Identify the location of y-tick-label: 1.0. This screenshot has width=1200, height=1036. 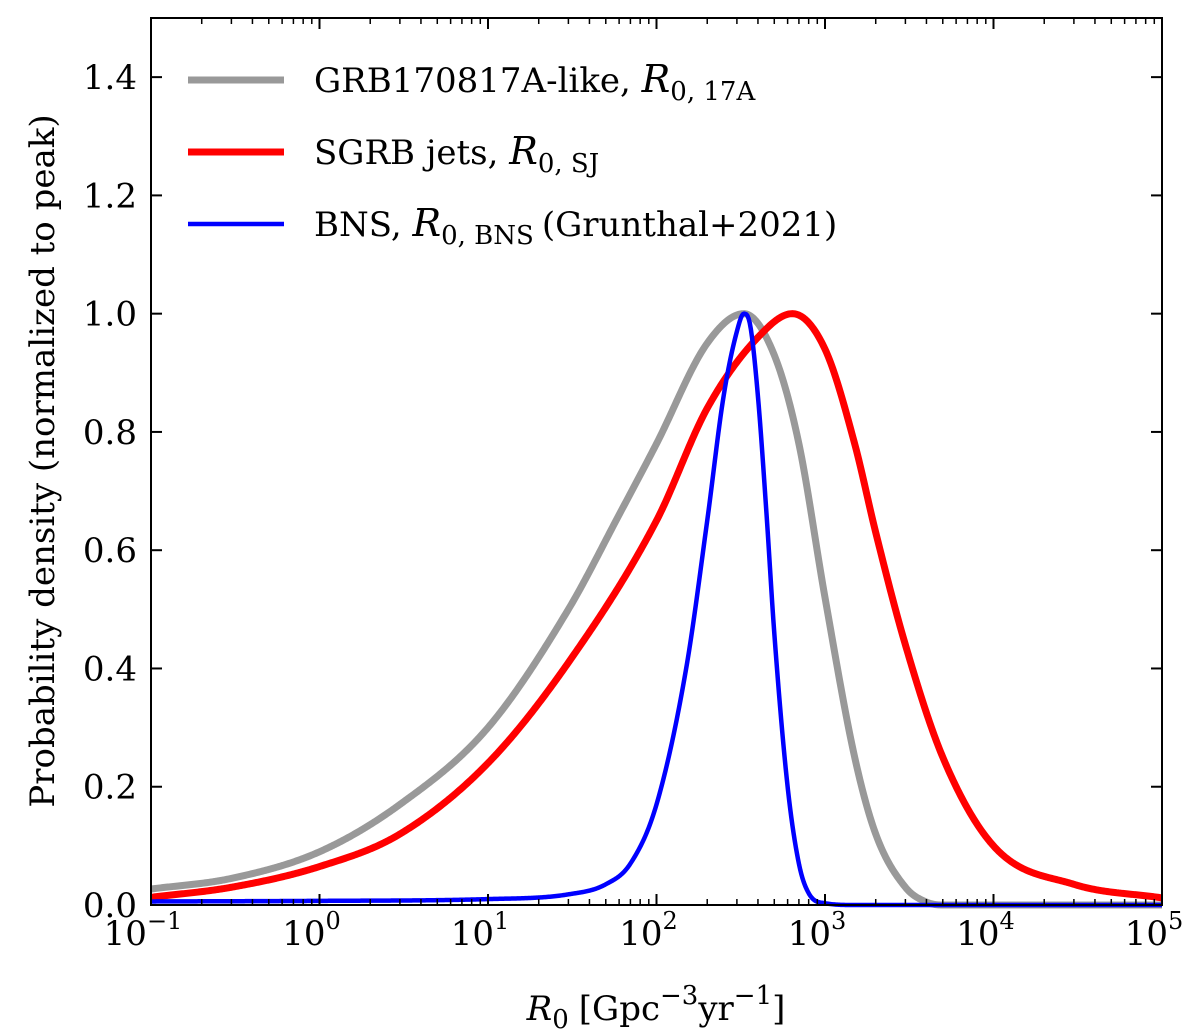
(110, 315).